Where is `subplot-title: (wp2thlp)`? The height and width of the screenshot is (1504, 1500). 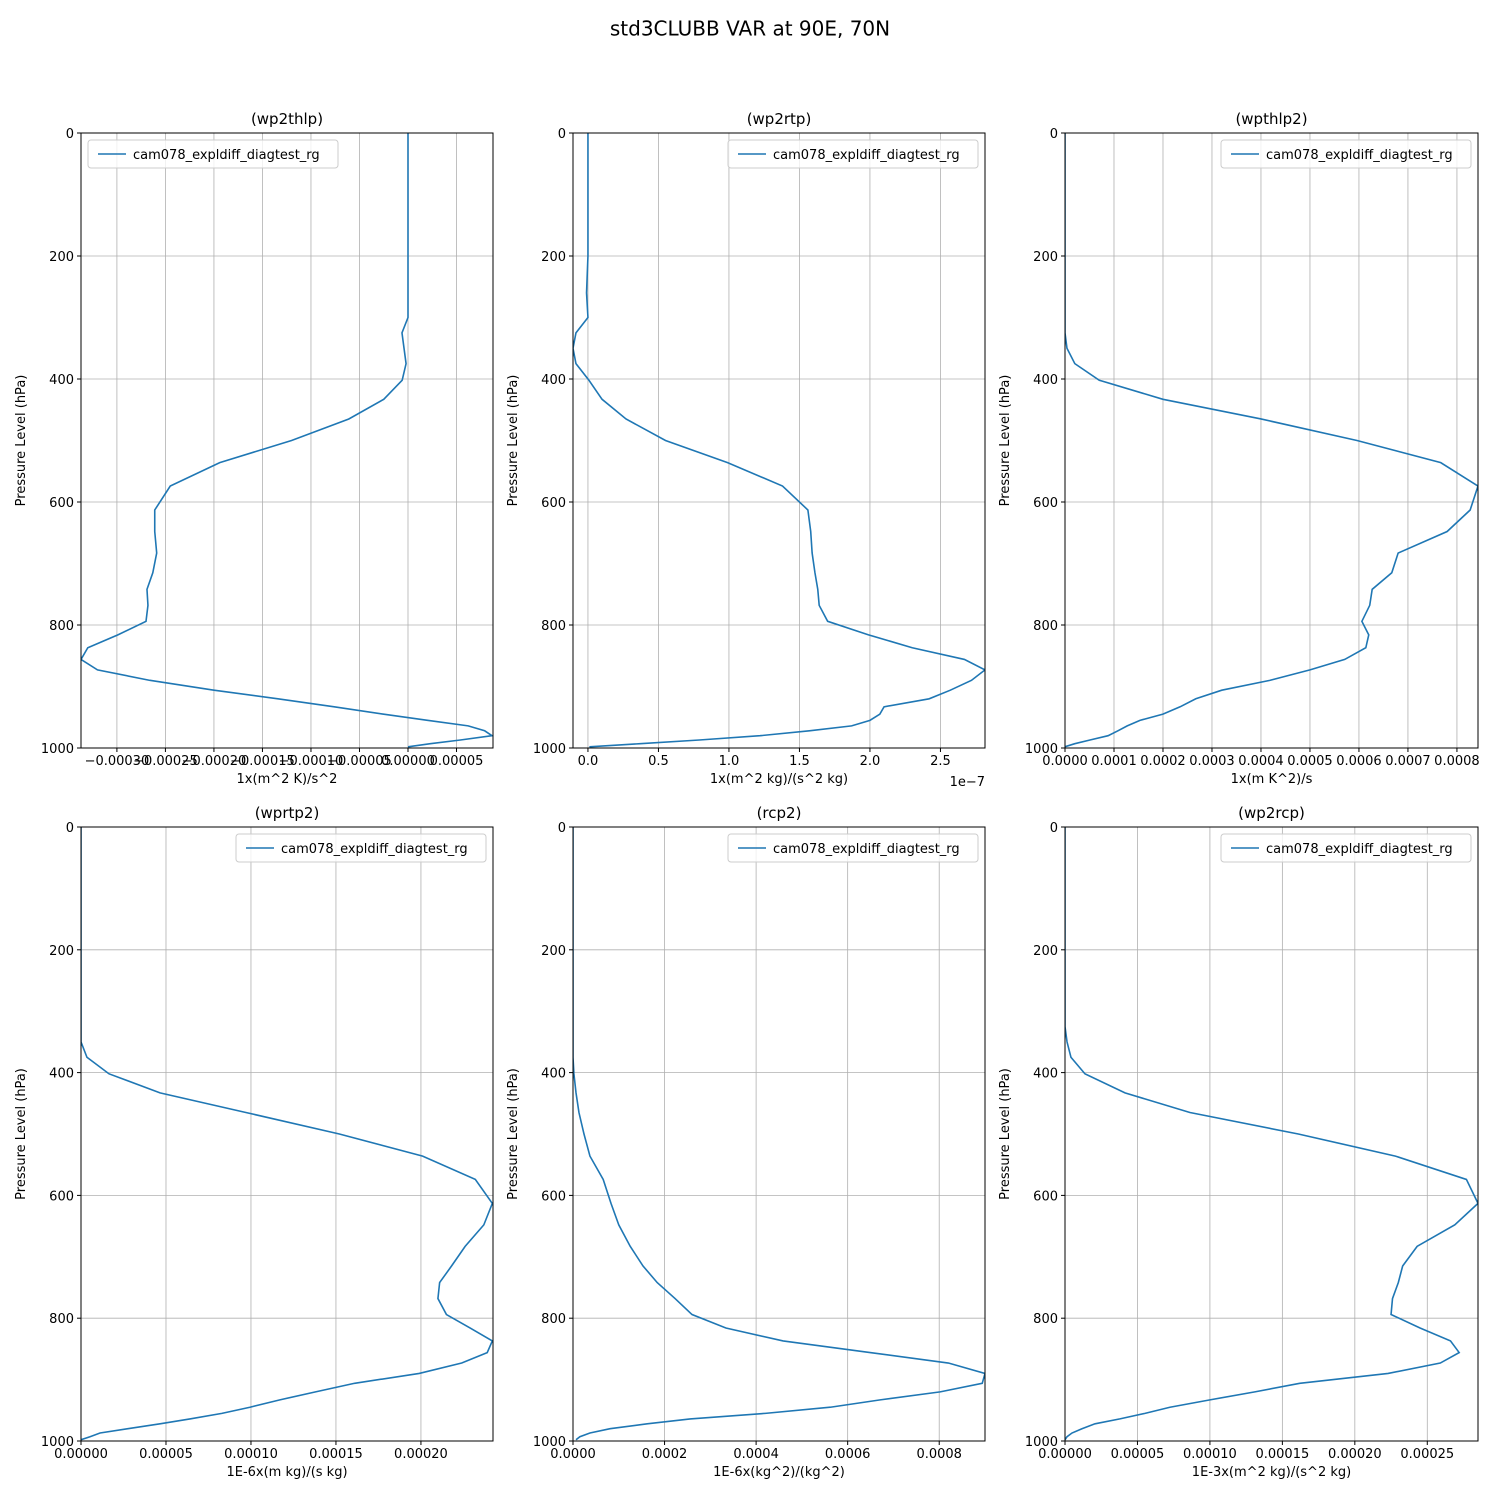
subplot-title: (wp2thlp) is located at coordinates (287, 119).